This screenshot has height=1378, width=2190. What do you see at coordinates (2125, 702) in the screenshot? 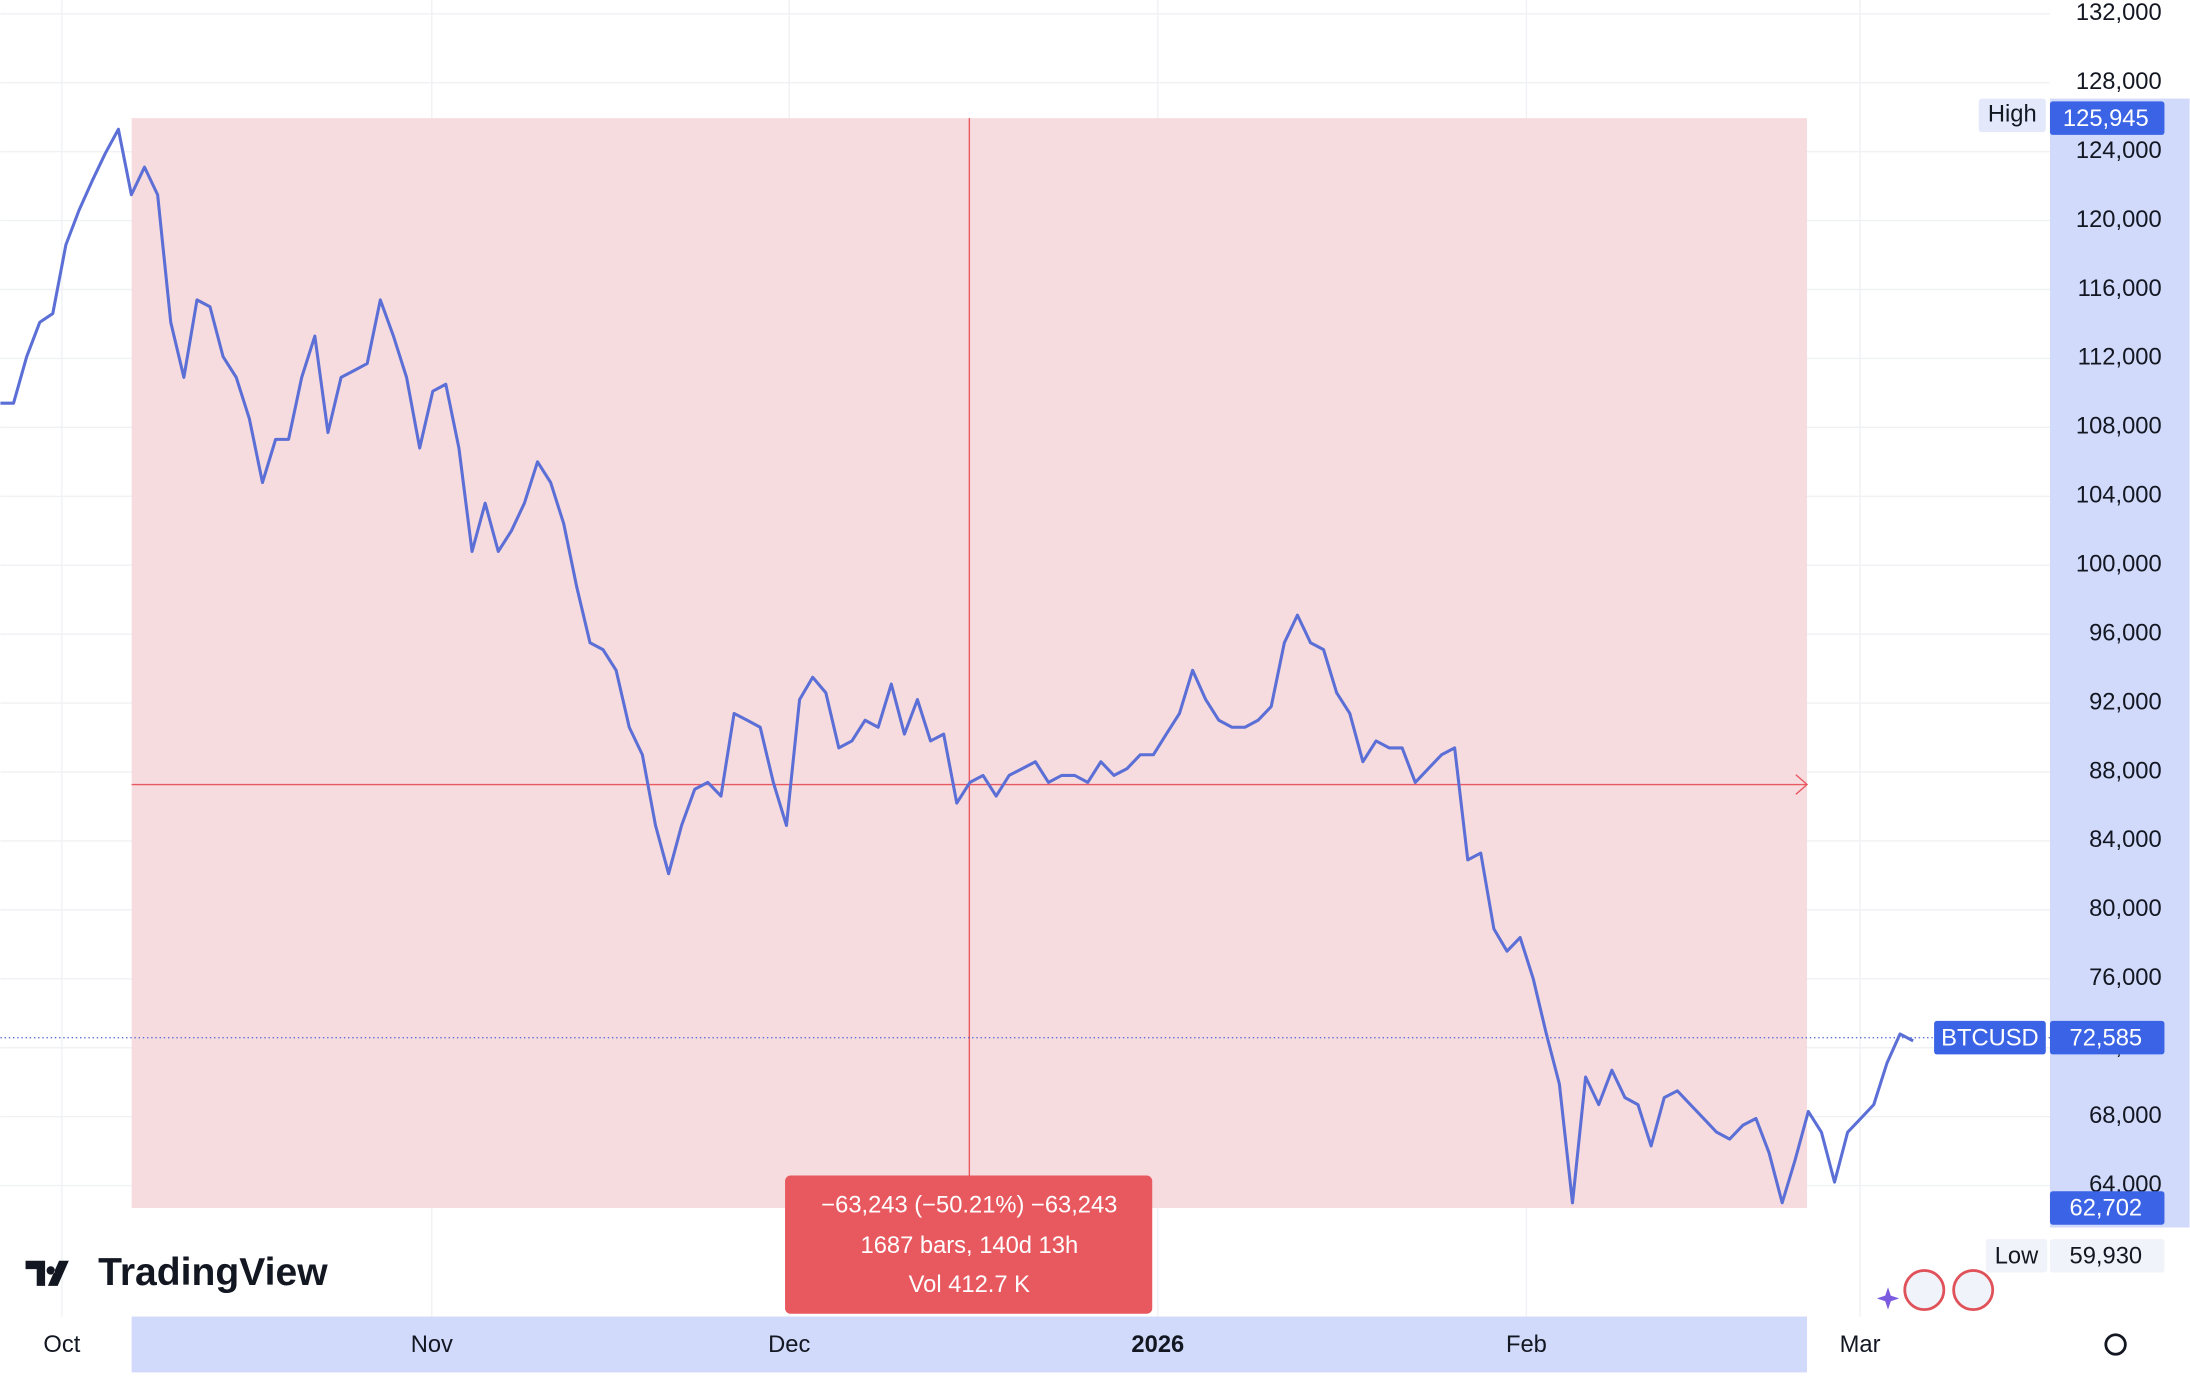
I see `y-tick-label: 92,000` at bounding box center [2125, 702].